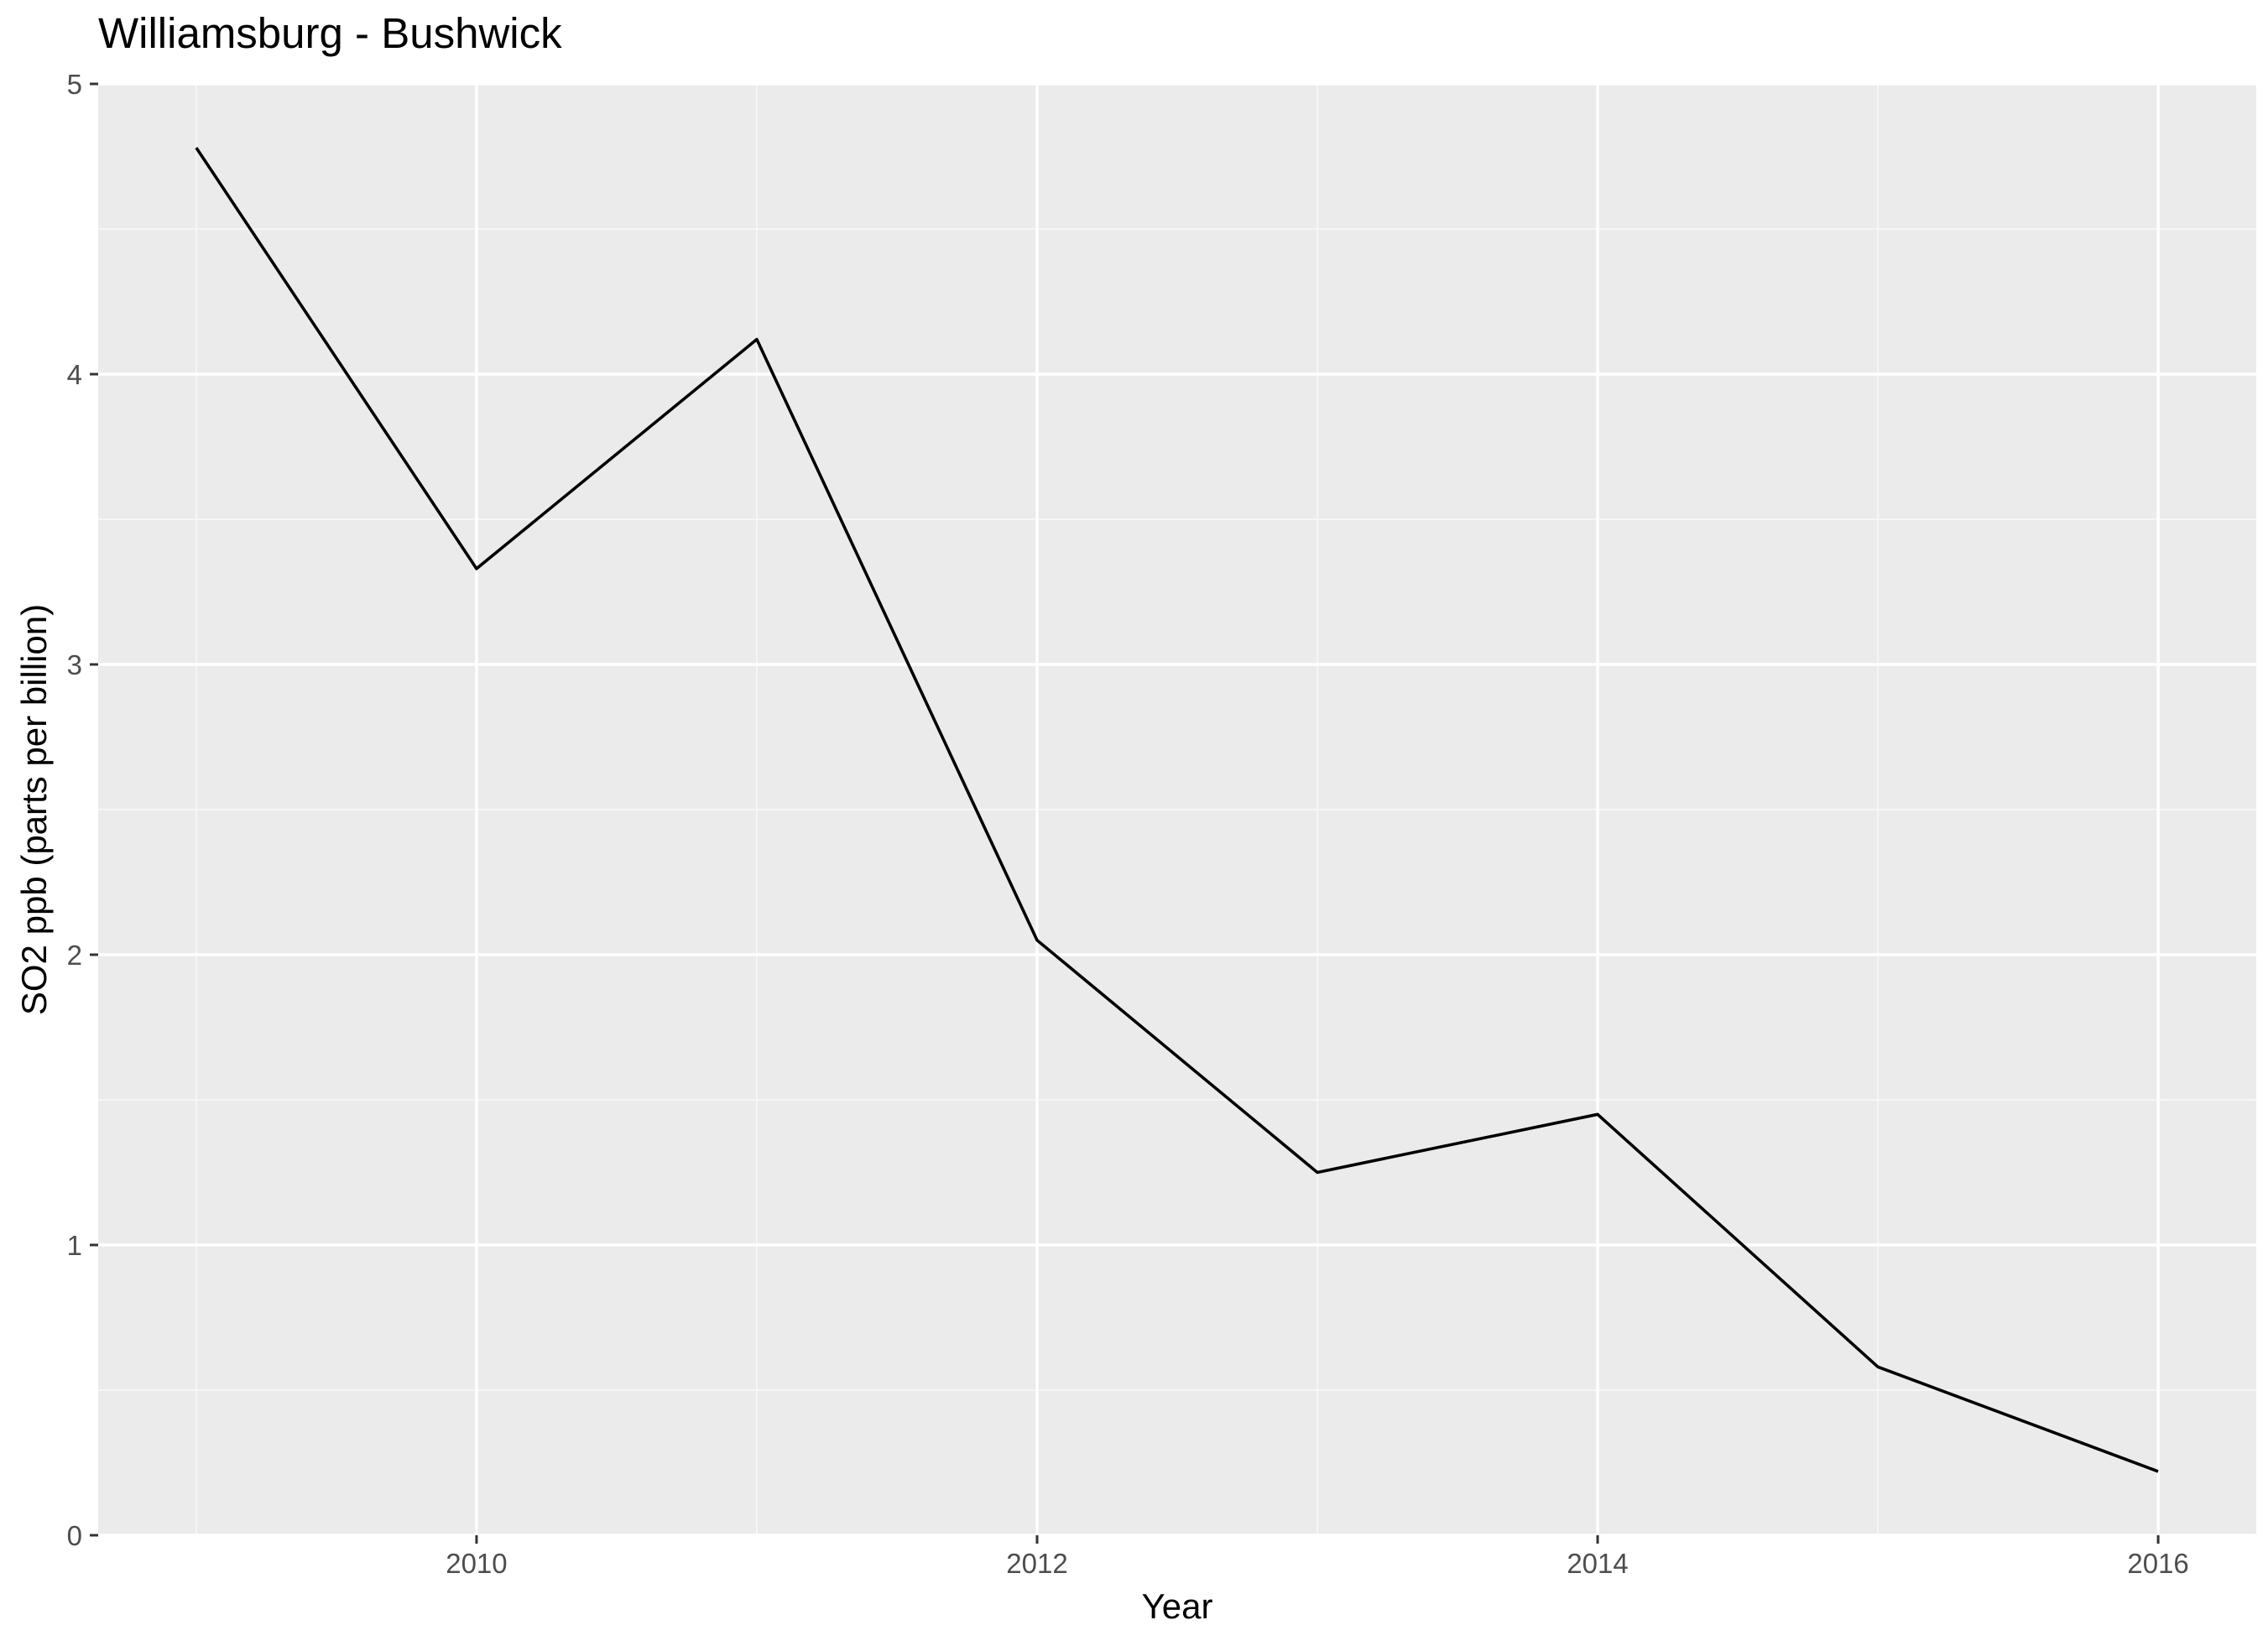 Image resolution: width=2268 pixels, height=1646 pixels. What do you see at coordinates (74, 1246) in the screenshot?
I see `y-tick-label: 1` at bounding box center [74, 1246].